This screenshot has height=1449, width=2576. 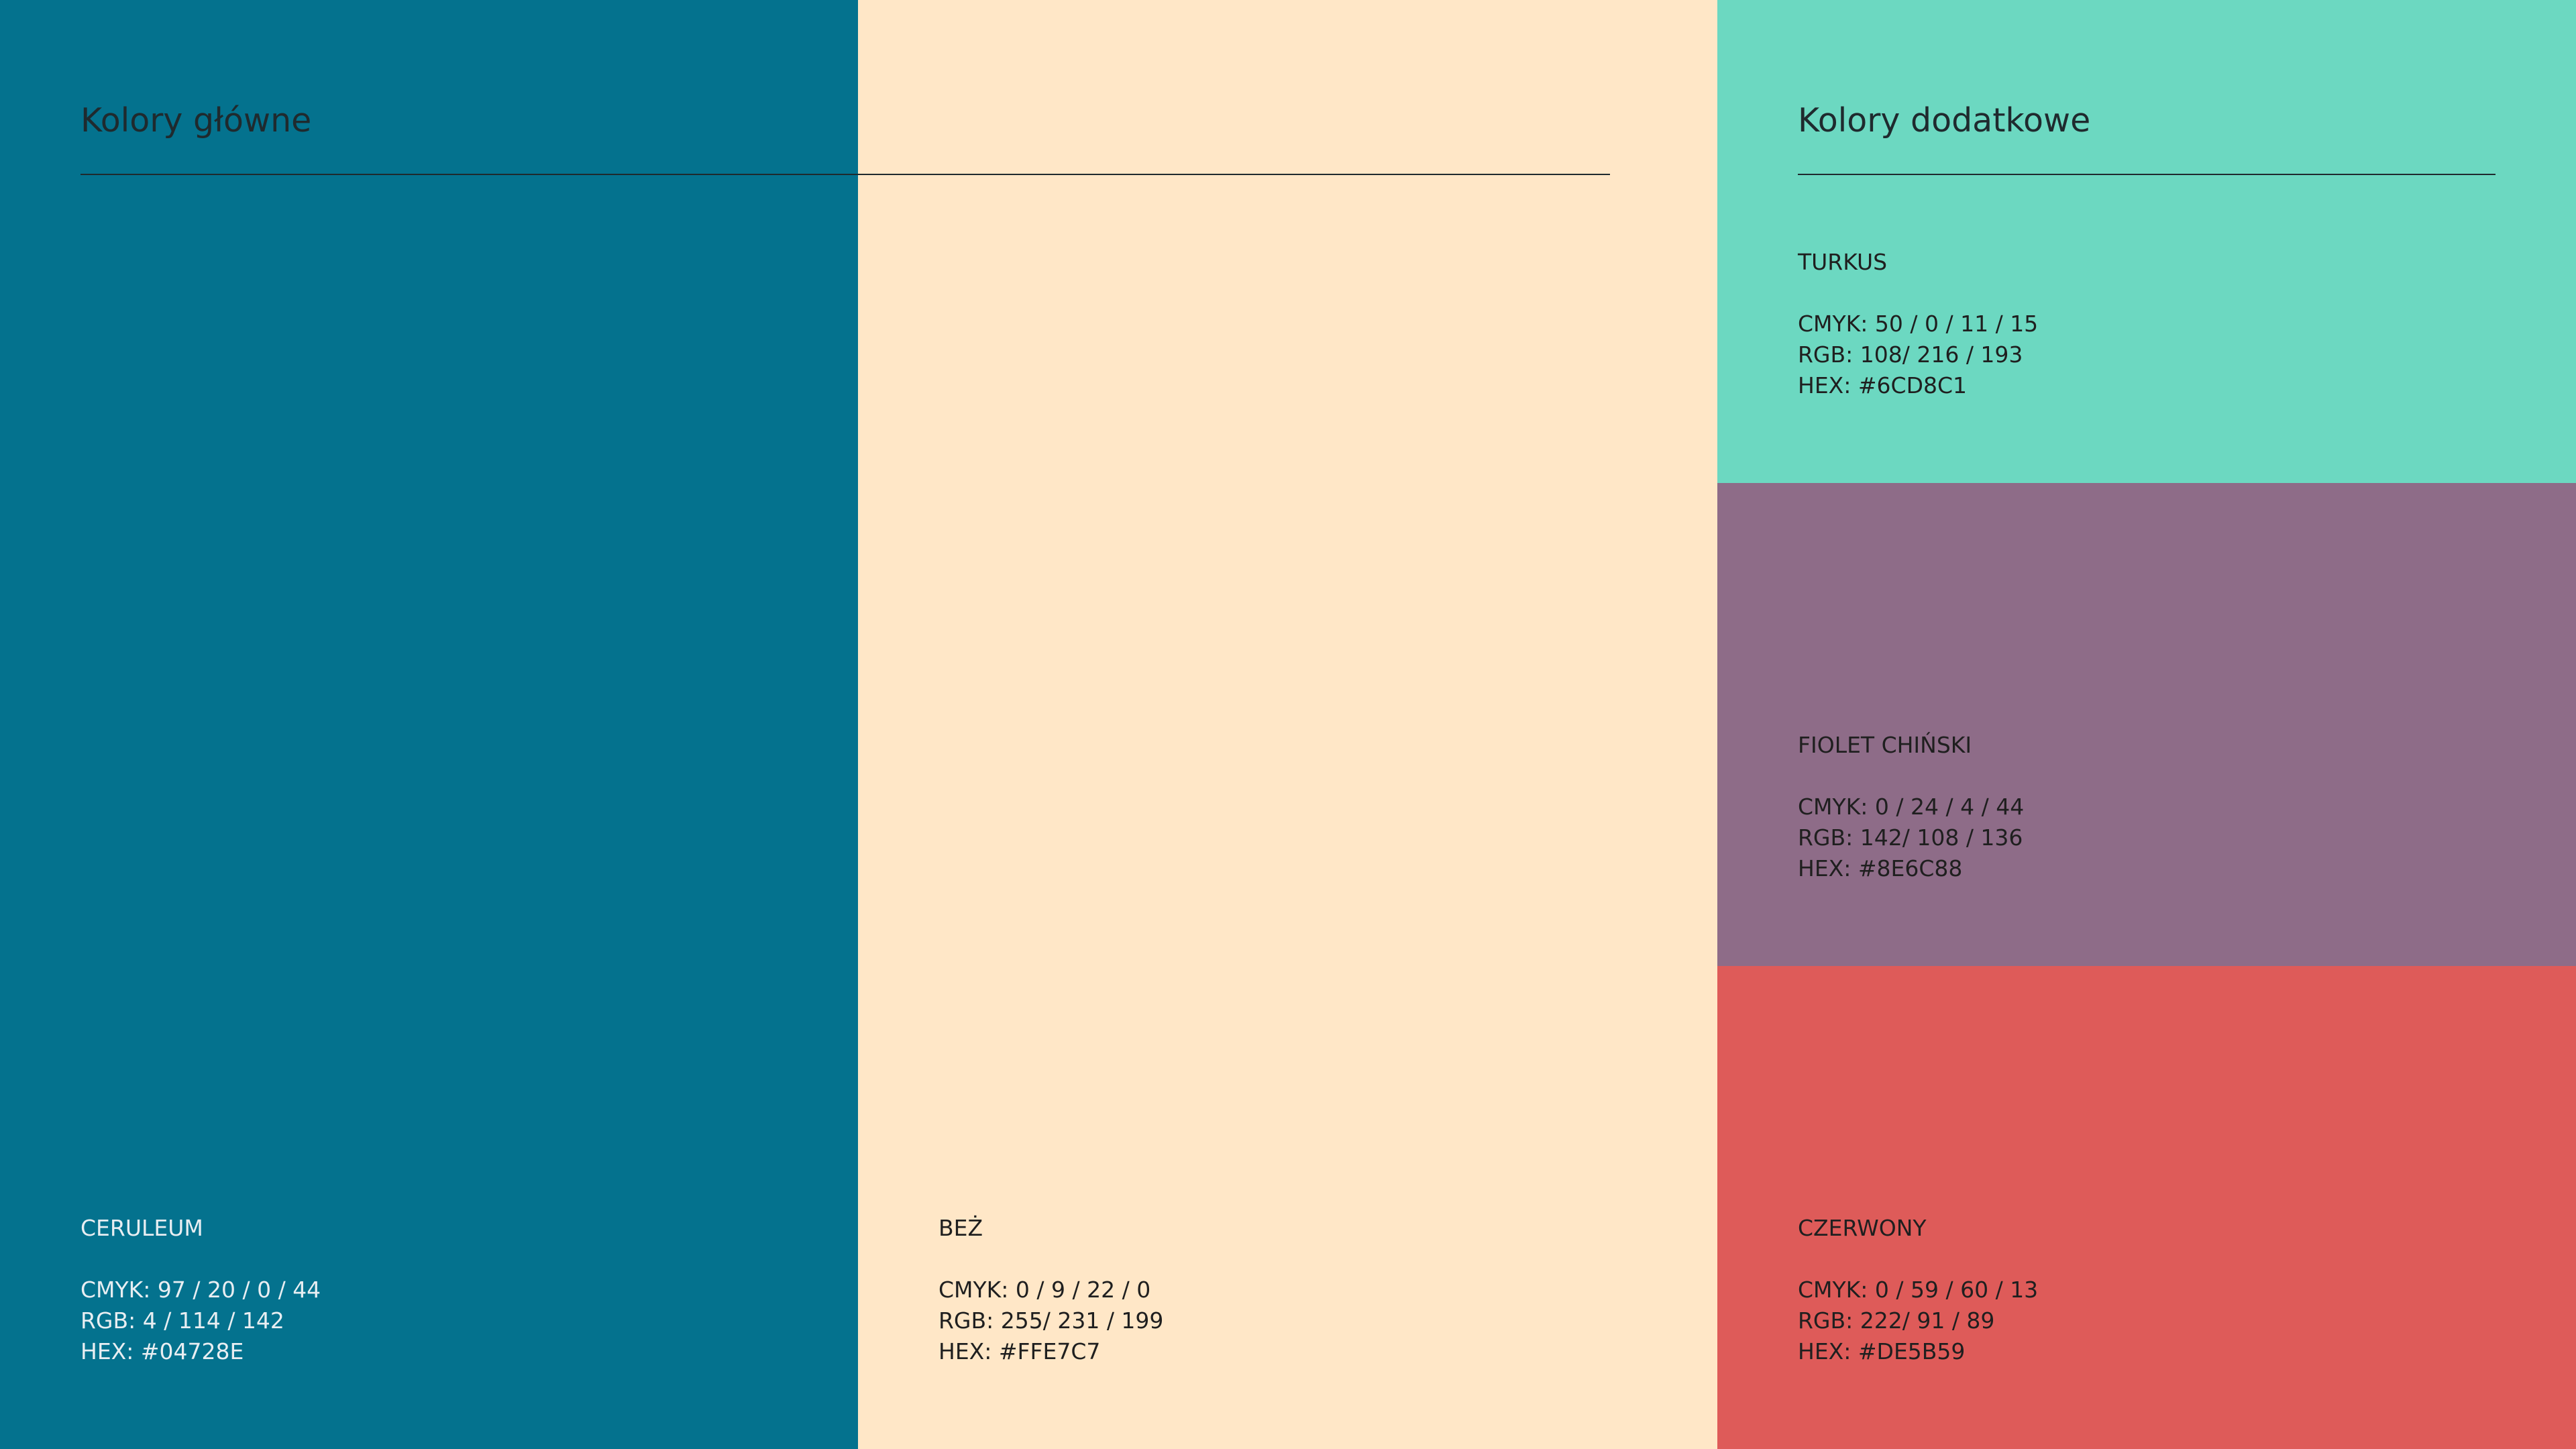 What do you see at coordinates (1880, 868) in the screenshot?
I see `hex-value: HEX: #8E6C88` at bounding box center [1880, 868].